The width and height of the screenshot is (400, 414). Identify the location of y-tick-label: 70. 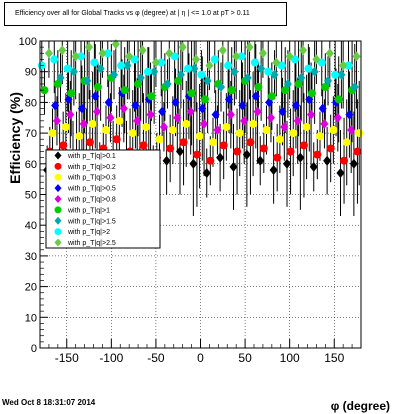
(31, 134).